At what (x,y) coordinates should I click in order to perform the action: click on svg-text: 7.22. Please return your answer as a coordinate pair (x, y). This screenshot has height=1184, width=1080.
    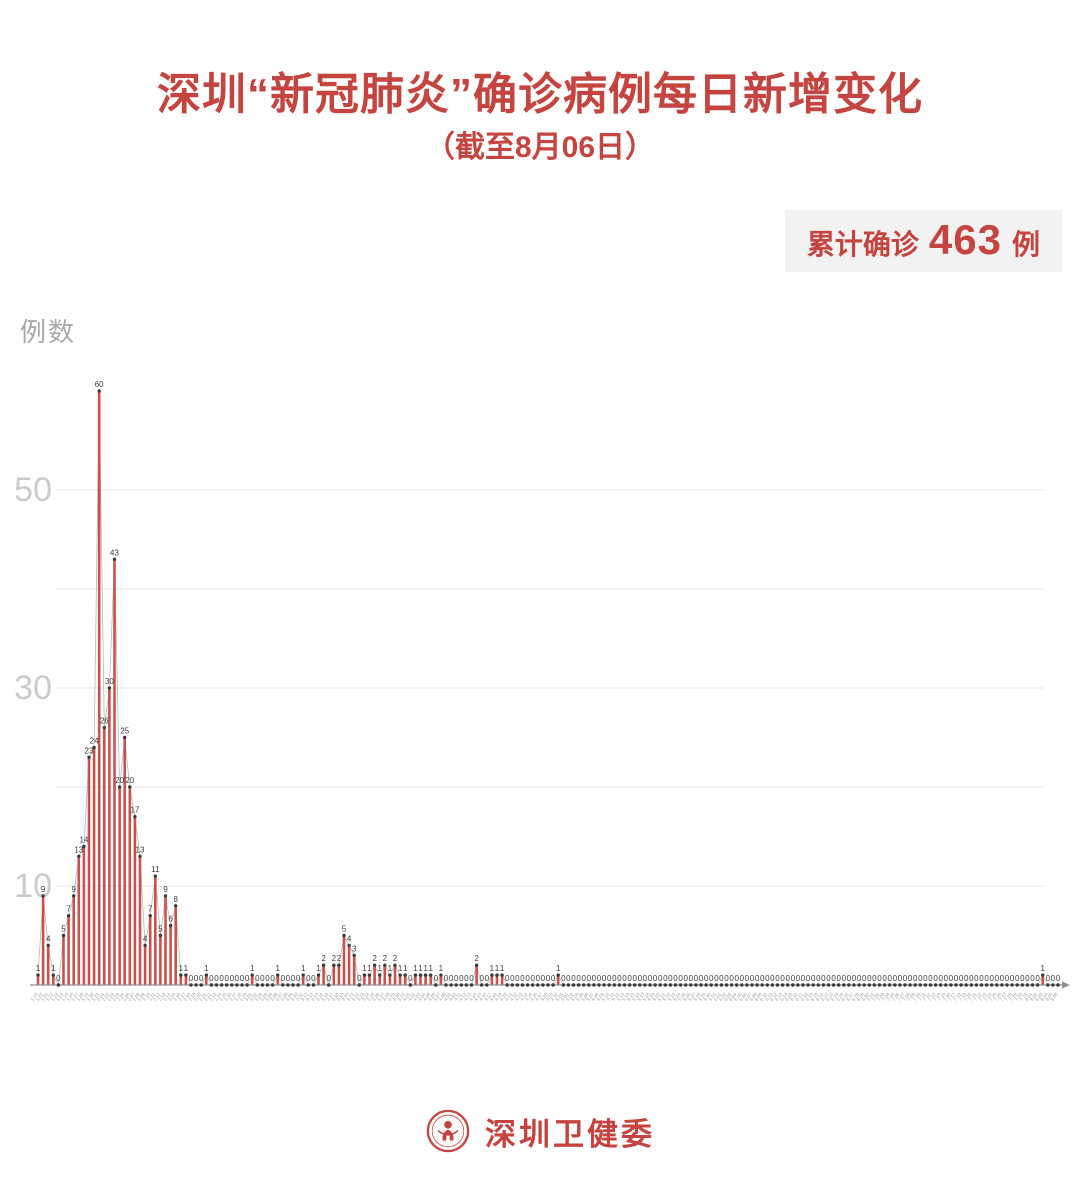
    Looking at the image, I should click on (977, 996).